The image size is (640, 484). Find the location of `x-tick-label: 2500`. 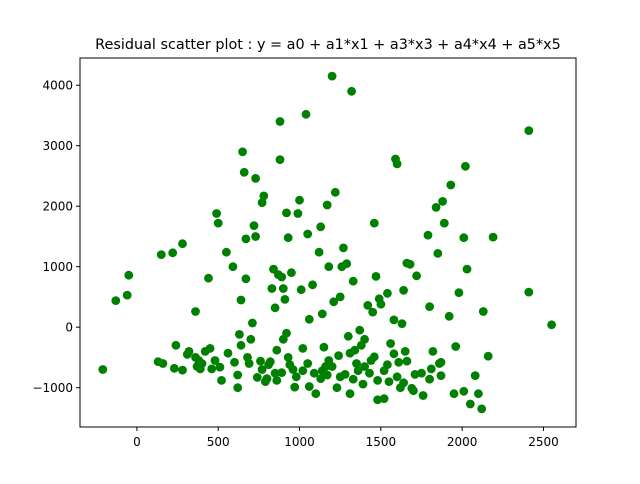

x-tick-label: 2500 is located at coordinates (543, 442).